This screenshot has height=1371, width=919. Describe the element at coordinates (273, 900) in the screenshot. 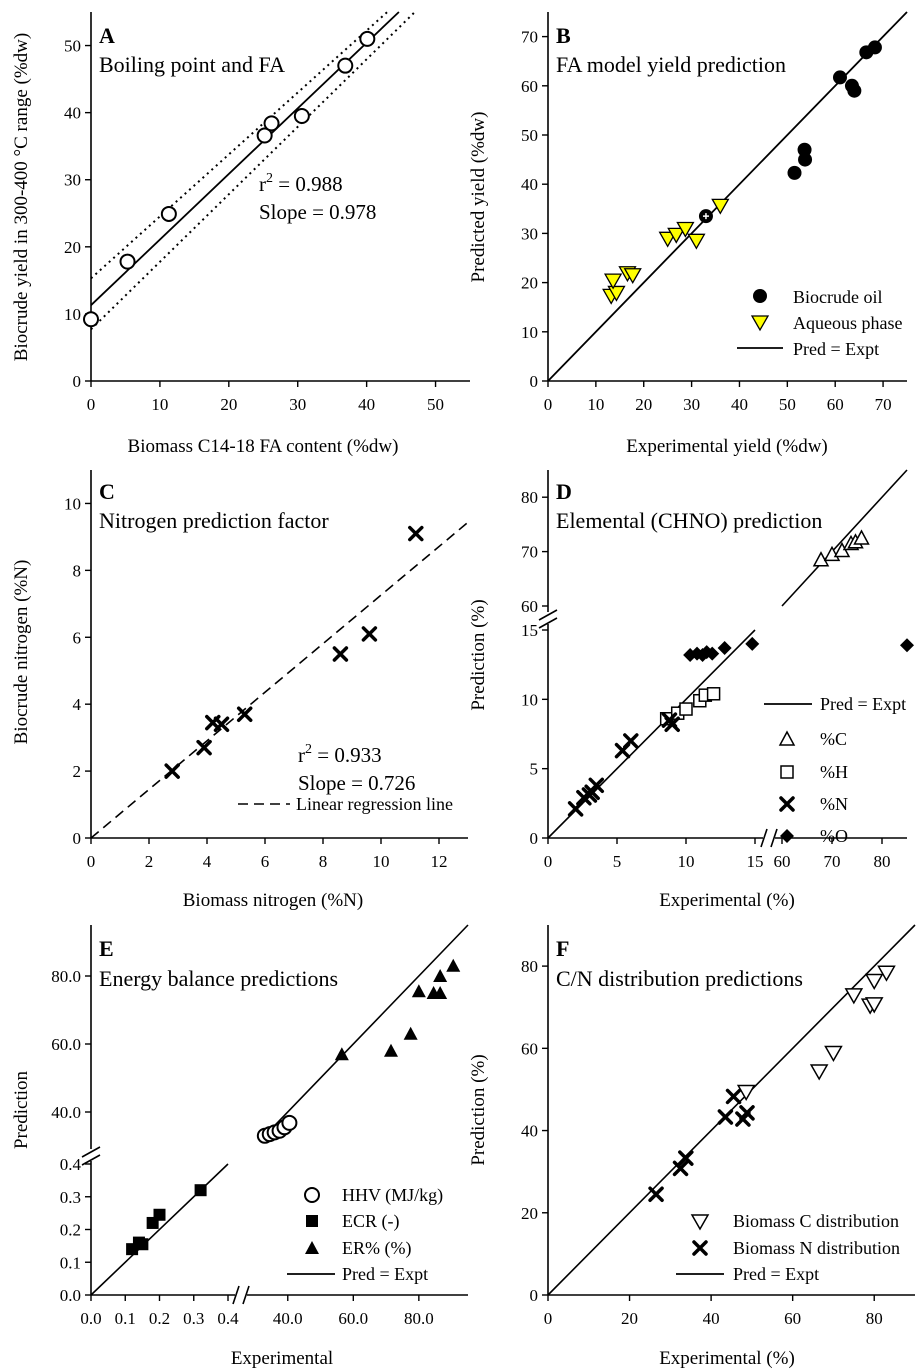

I see `x-axis-label: Biomass nitrogen (%N)` at that location.